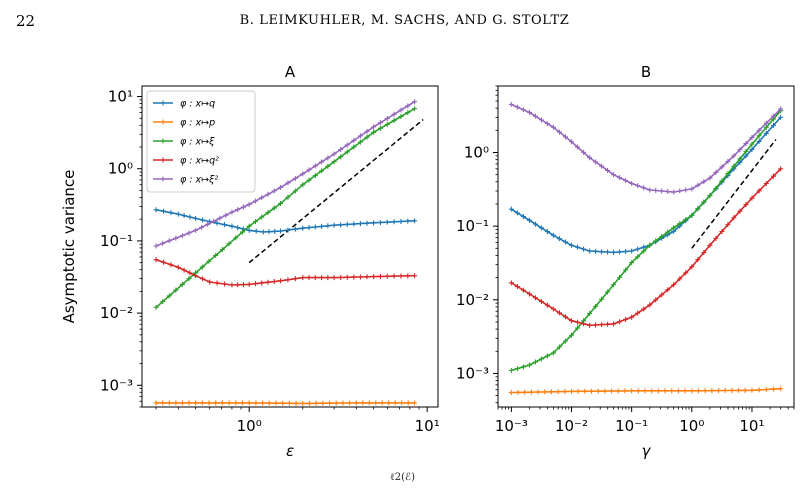 The width and height of the screenshot is (809, 495). I want to click on series-line, so click(285, 272).